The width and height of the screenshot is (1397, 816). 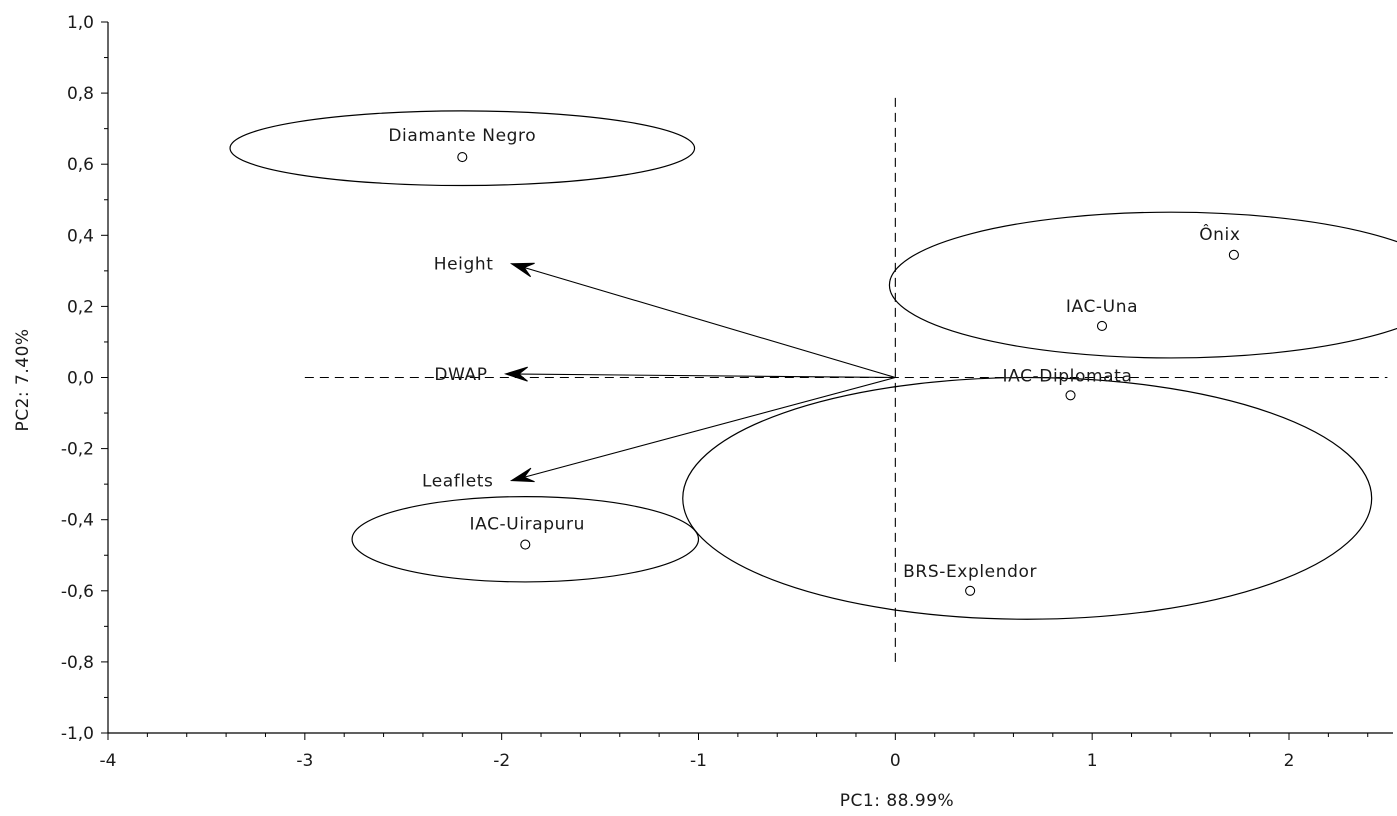 What do you see at coordinates (77, 663) in the screenshot?
I see `y-tick-label: -0,8` at bounding box center [77, 663].